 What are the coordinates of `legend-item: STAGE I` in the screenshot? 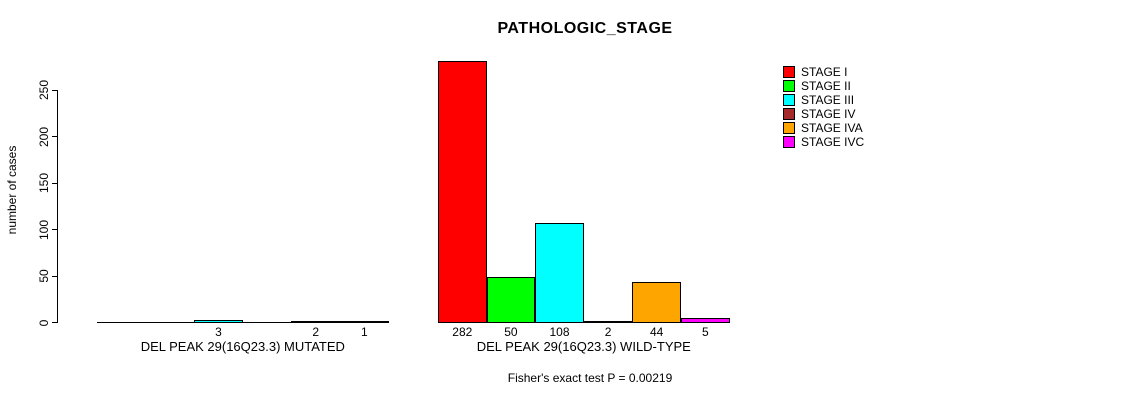 It's located at (815, 72).